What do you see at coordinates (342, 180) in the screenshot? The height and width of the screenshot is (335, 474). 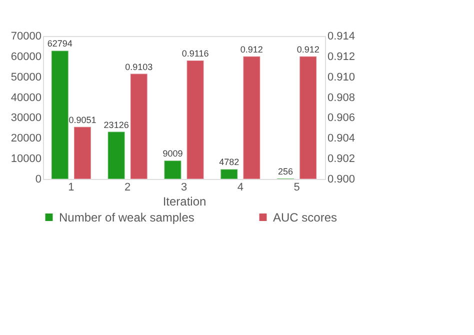 I see `y2-tick-label: 0.900` at bounding box center [342, 180].